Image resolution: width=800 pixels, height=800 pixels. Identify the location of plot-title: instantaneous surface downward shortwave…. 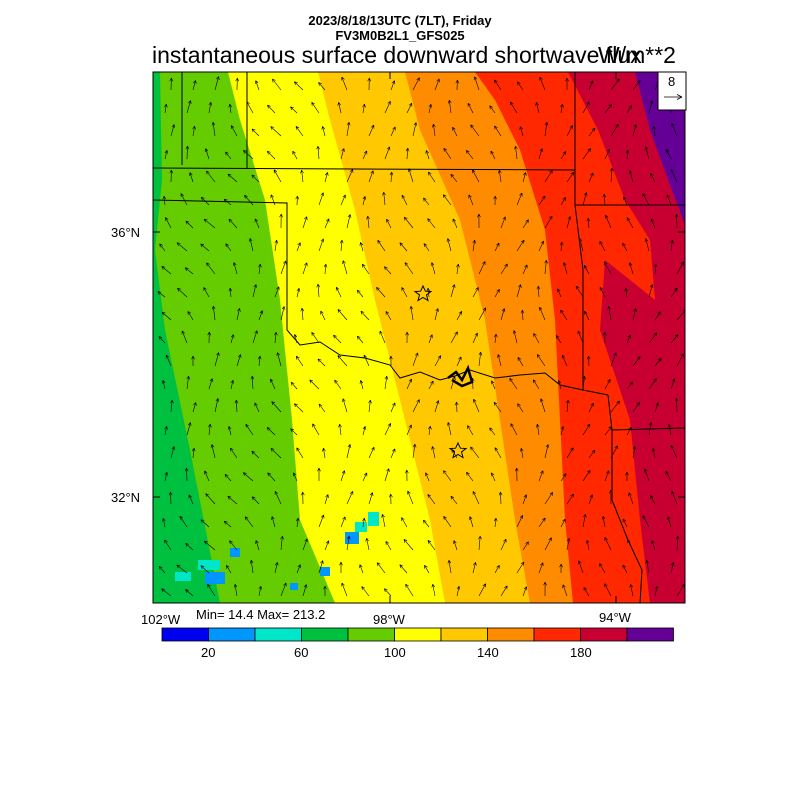
(397, 55).